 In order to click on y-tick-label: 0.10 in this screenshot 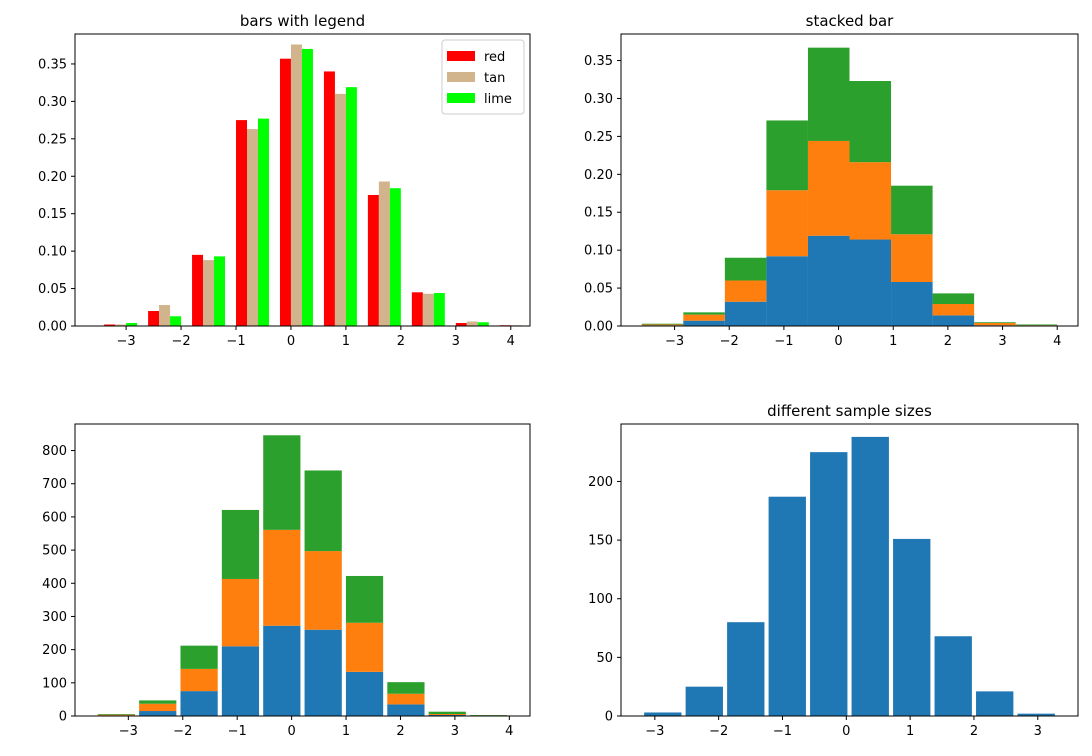, I will do `click(52, 252)`.